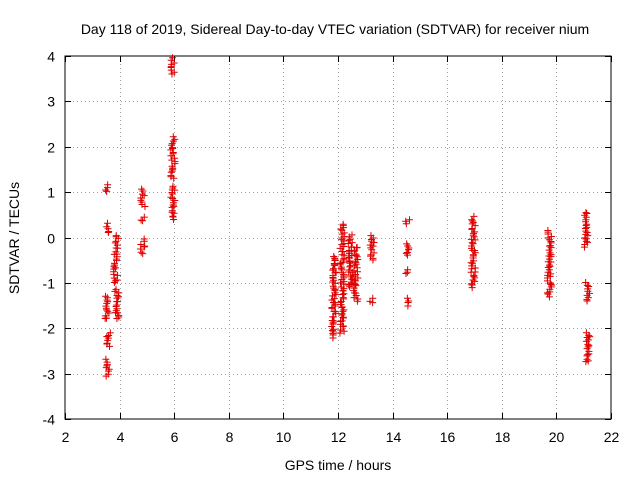 The width and height of the screenshot is (640, 480). What do you see at coordinates (49, 375) in the screenshot?
I see `y-tick-label: -3` at bounding box center [49, 375].